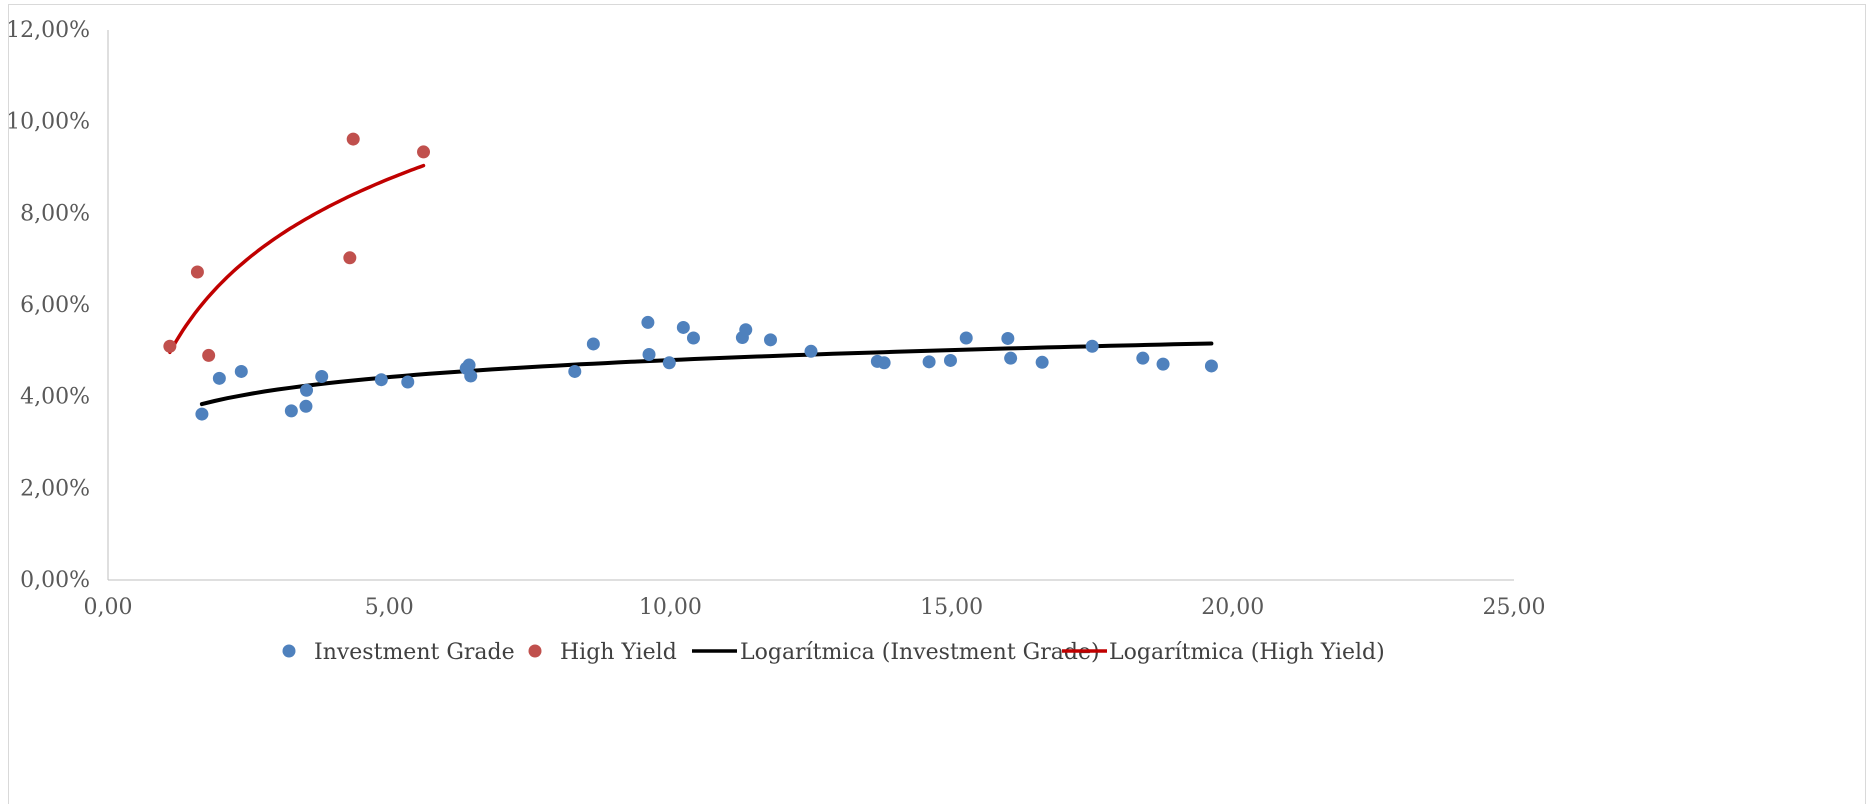  I want to click on y-tick-label: 10,00%, so click(49, 122).